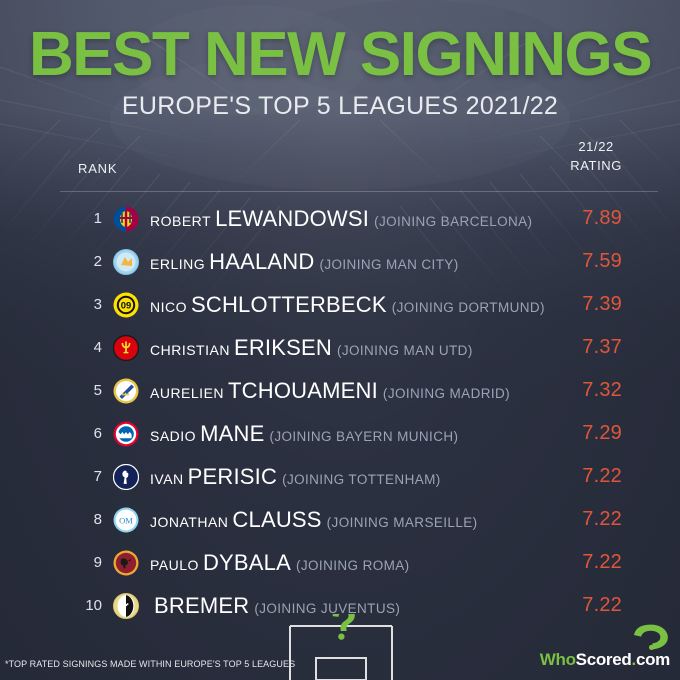 This screenshot has height=680, width=680. I want to click on table-row: 7 IVAN PERISIC (JOINING TOTTENHAM) 7.22, so click(340, 476).